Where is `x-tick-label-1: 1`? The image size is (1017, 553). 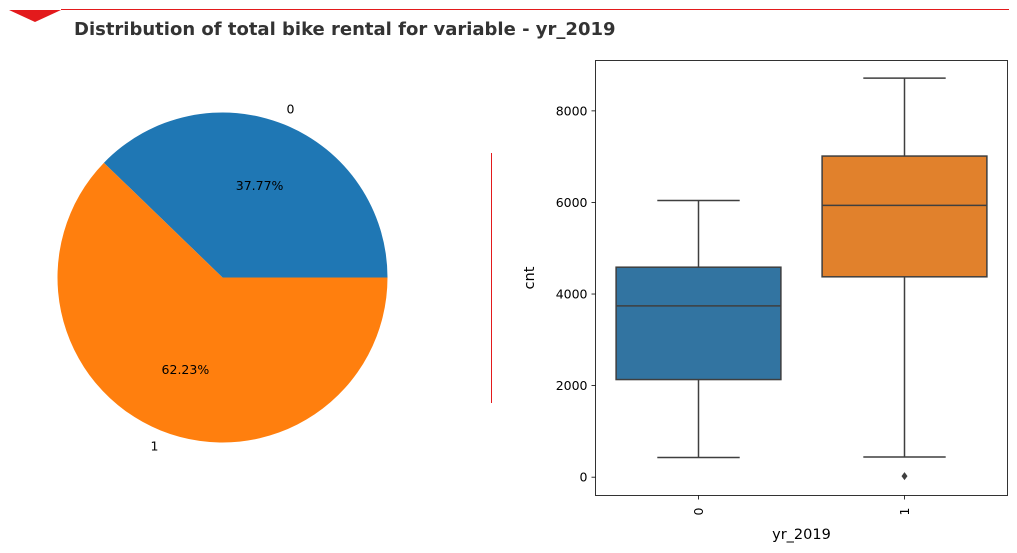
x-tick-label-1: 1 is located at coordinates (904, 512).